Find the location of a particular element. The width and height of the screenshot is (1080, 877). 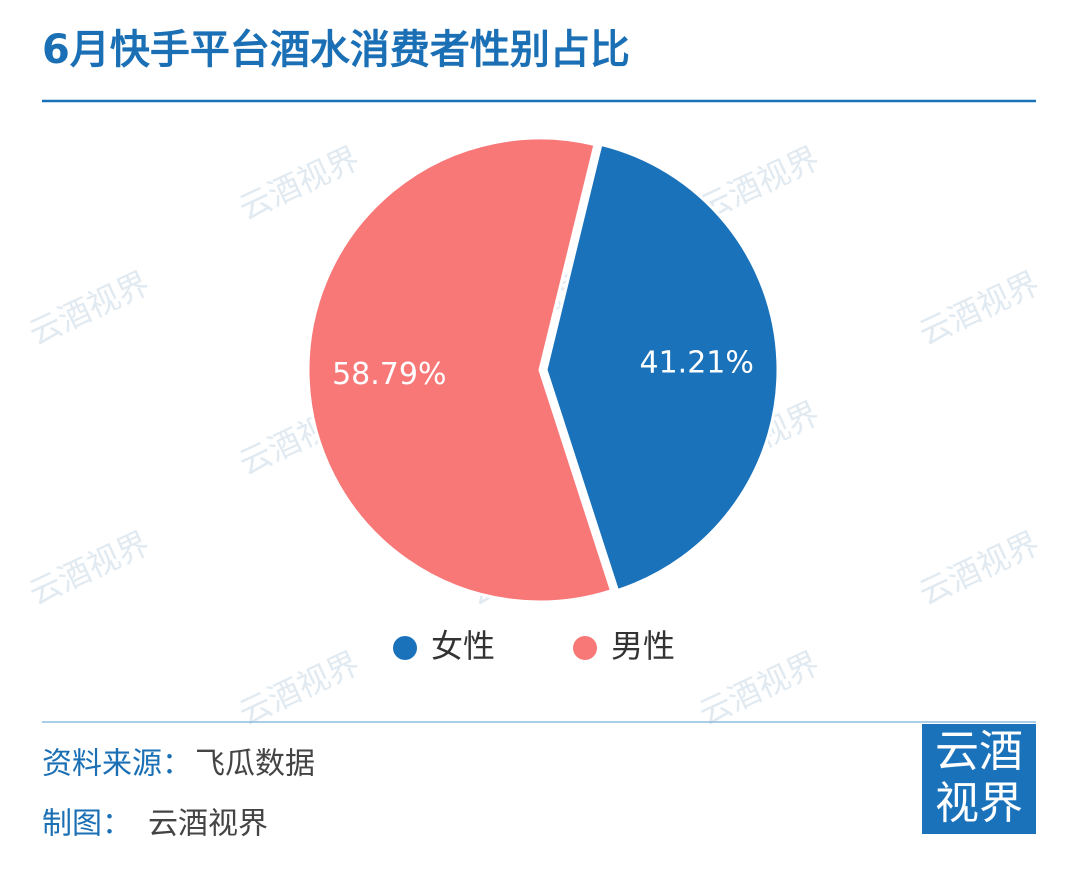

pie-slice is located at coordinates (662, 367).